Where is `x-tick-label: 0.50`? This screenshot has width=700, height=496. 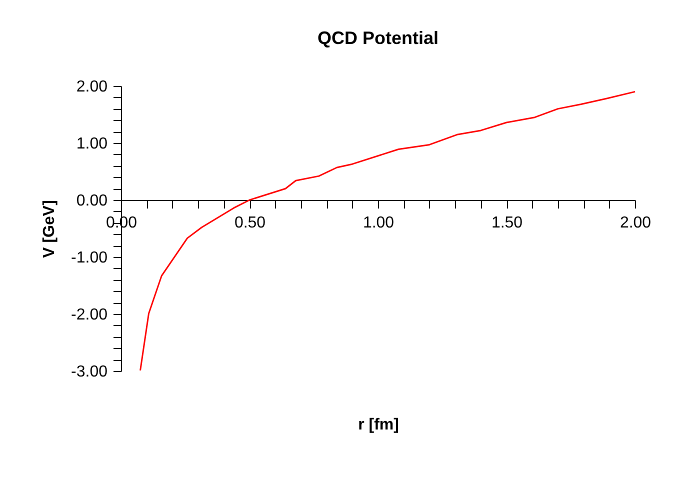 x-tick-label: 0.50 is located at coordinates (250, 223).